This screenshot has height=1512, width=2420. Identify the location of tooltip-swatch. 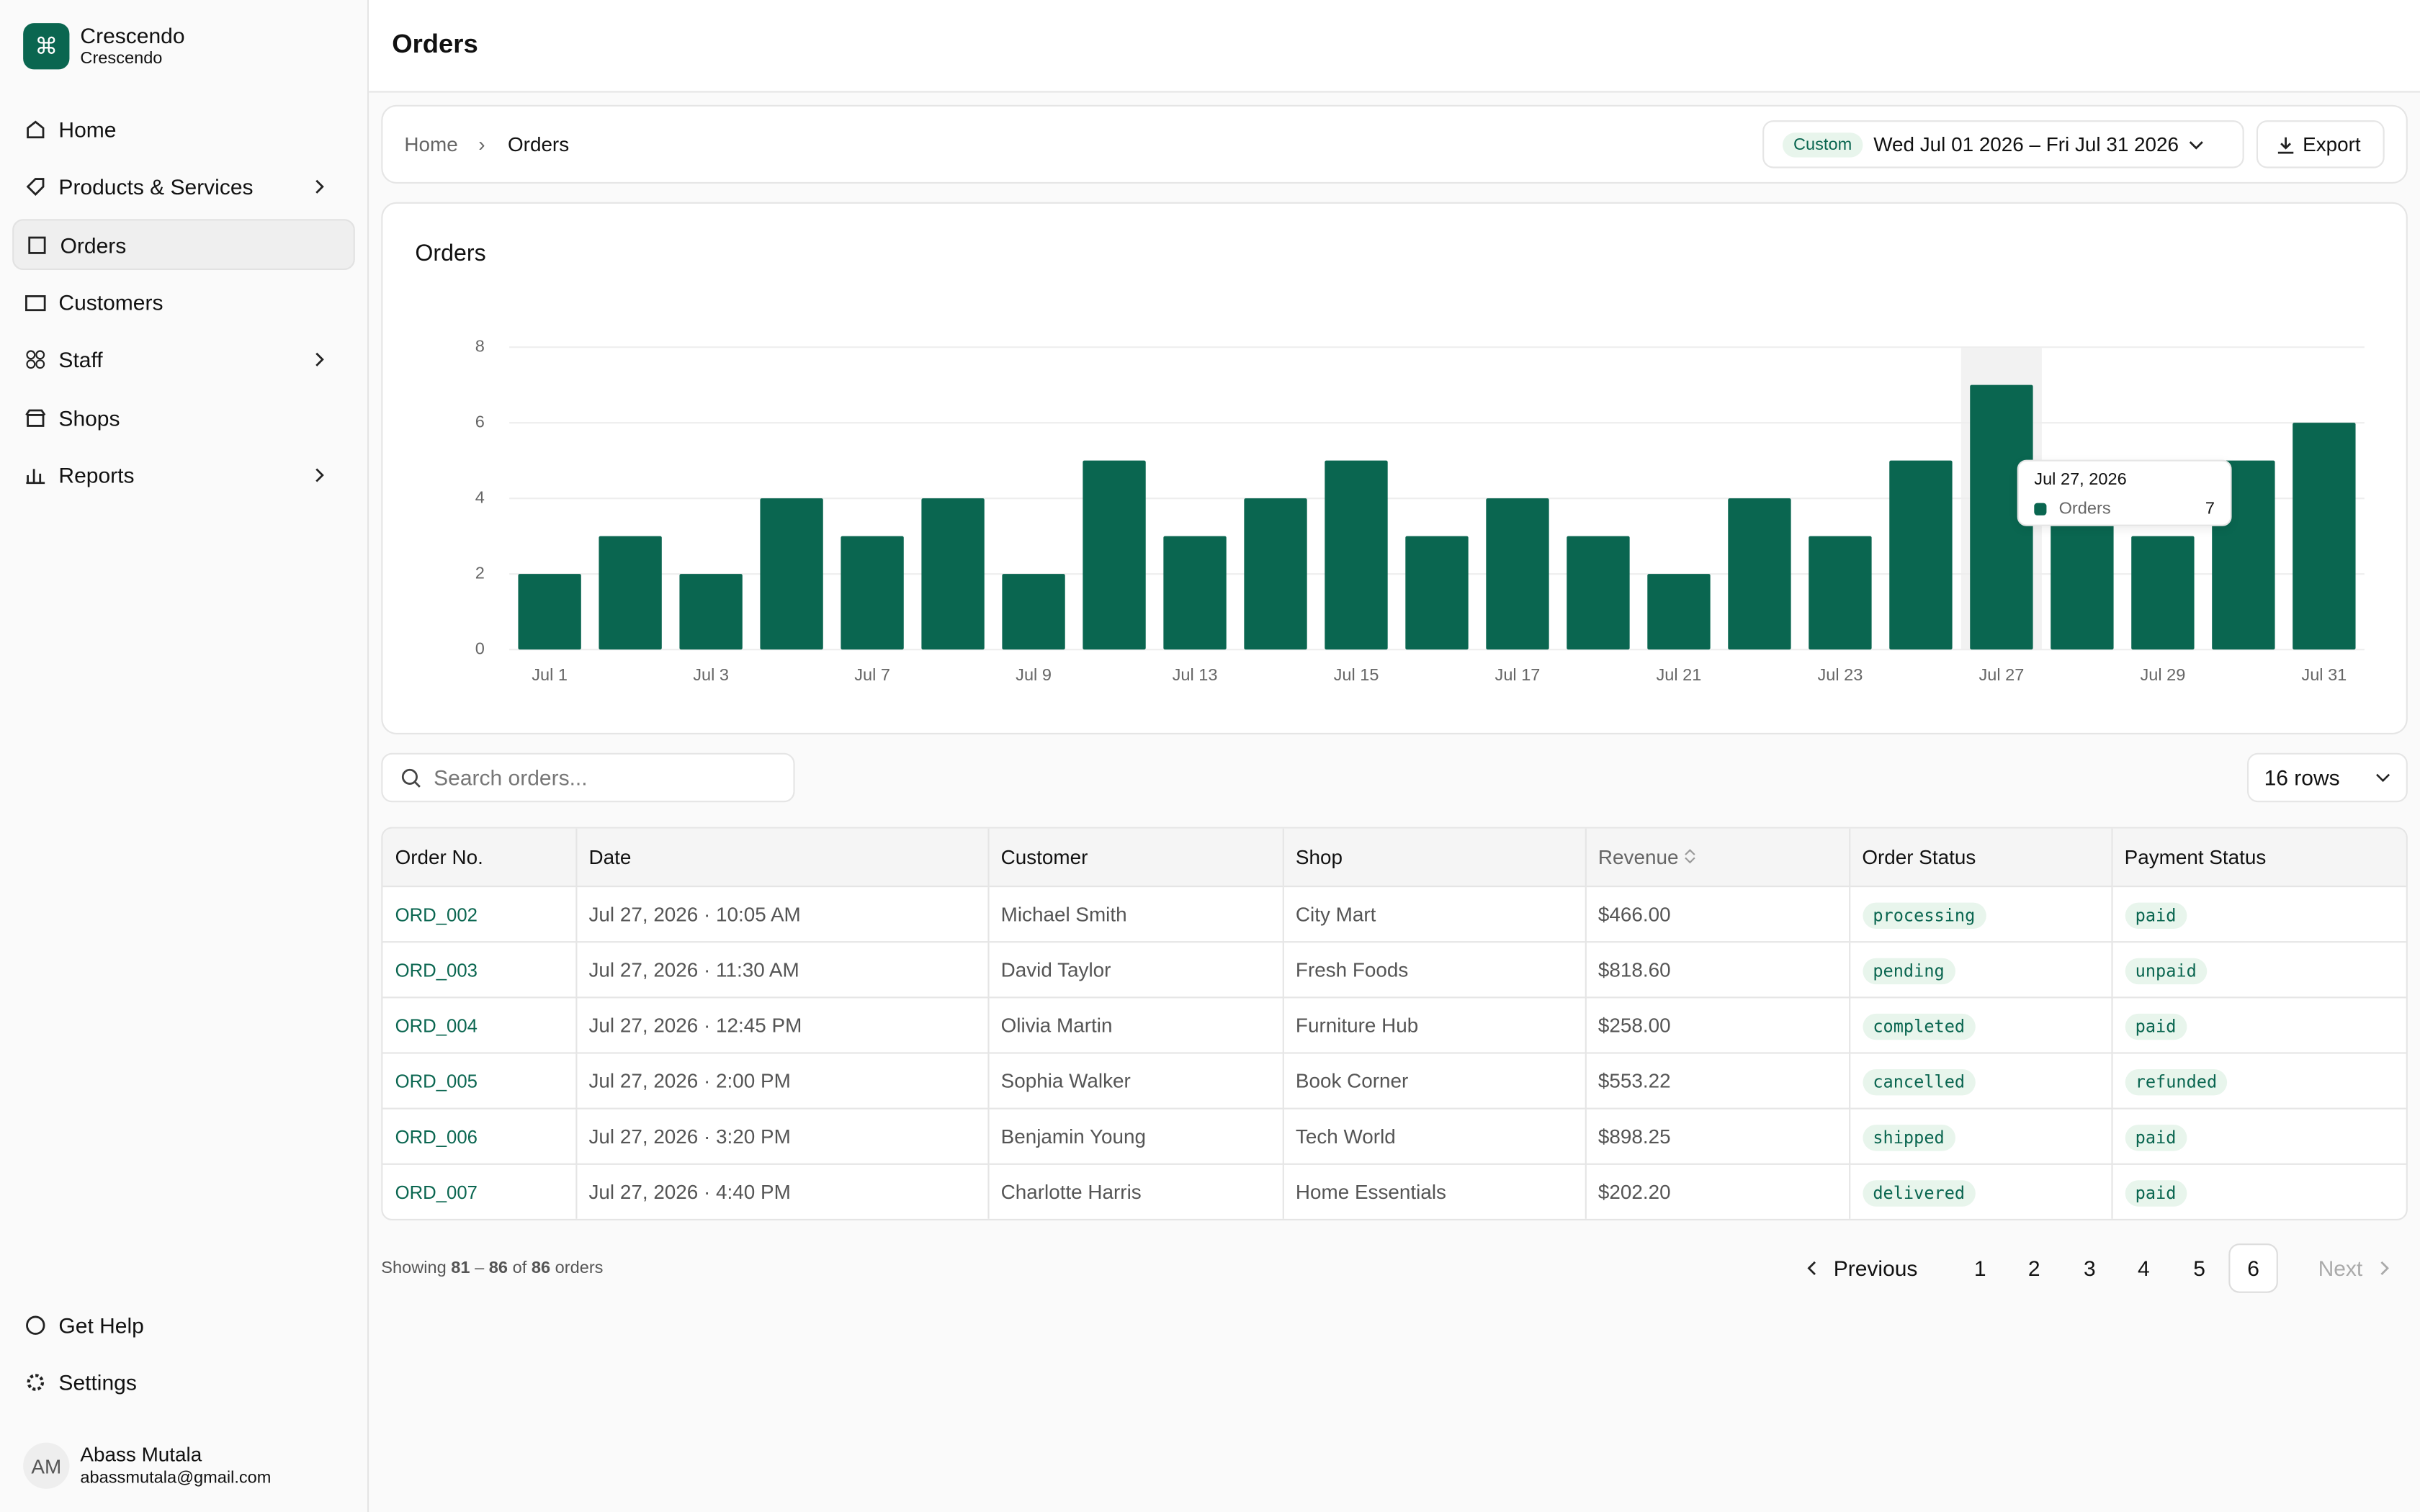
(2040, 509).